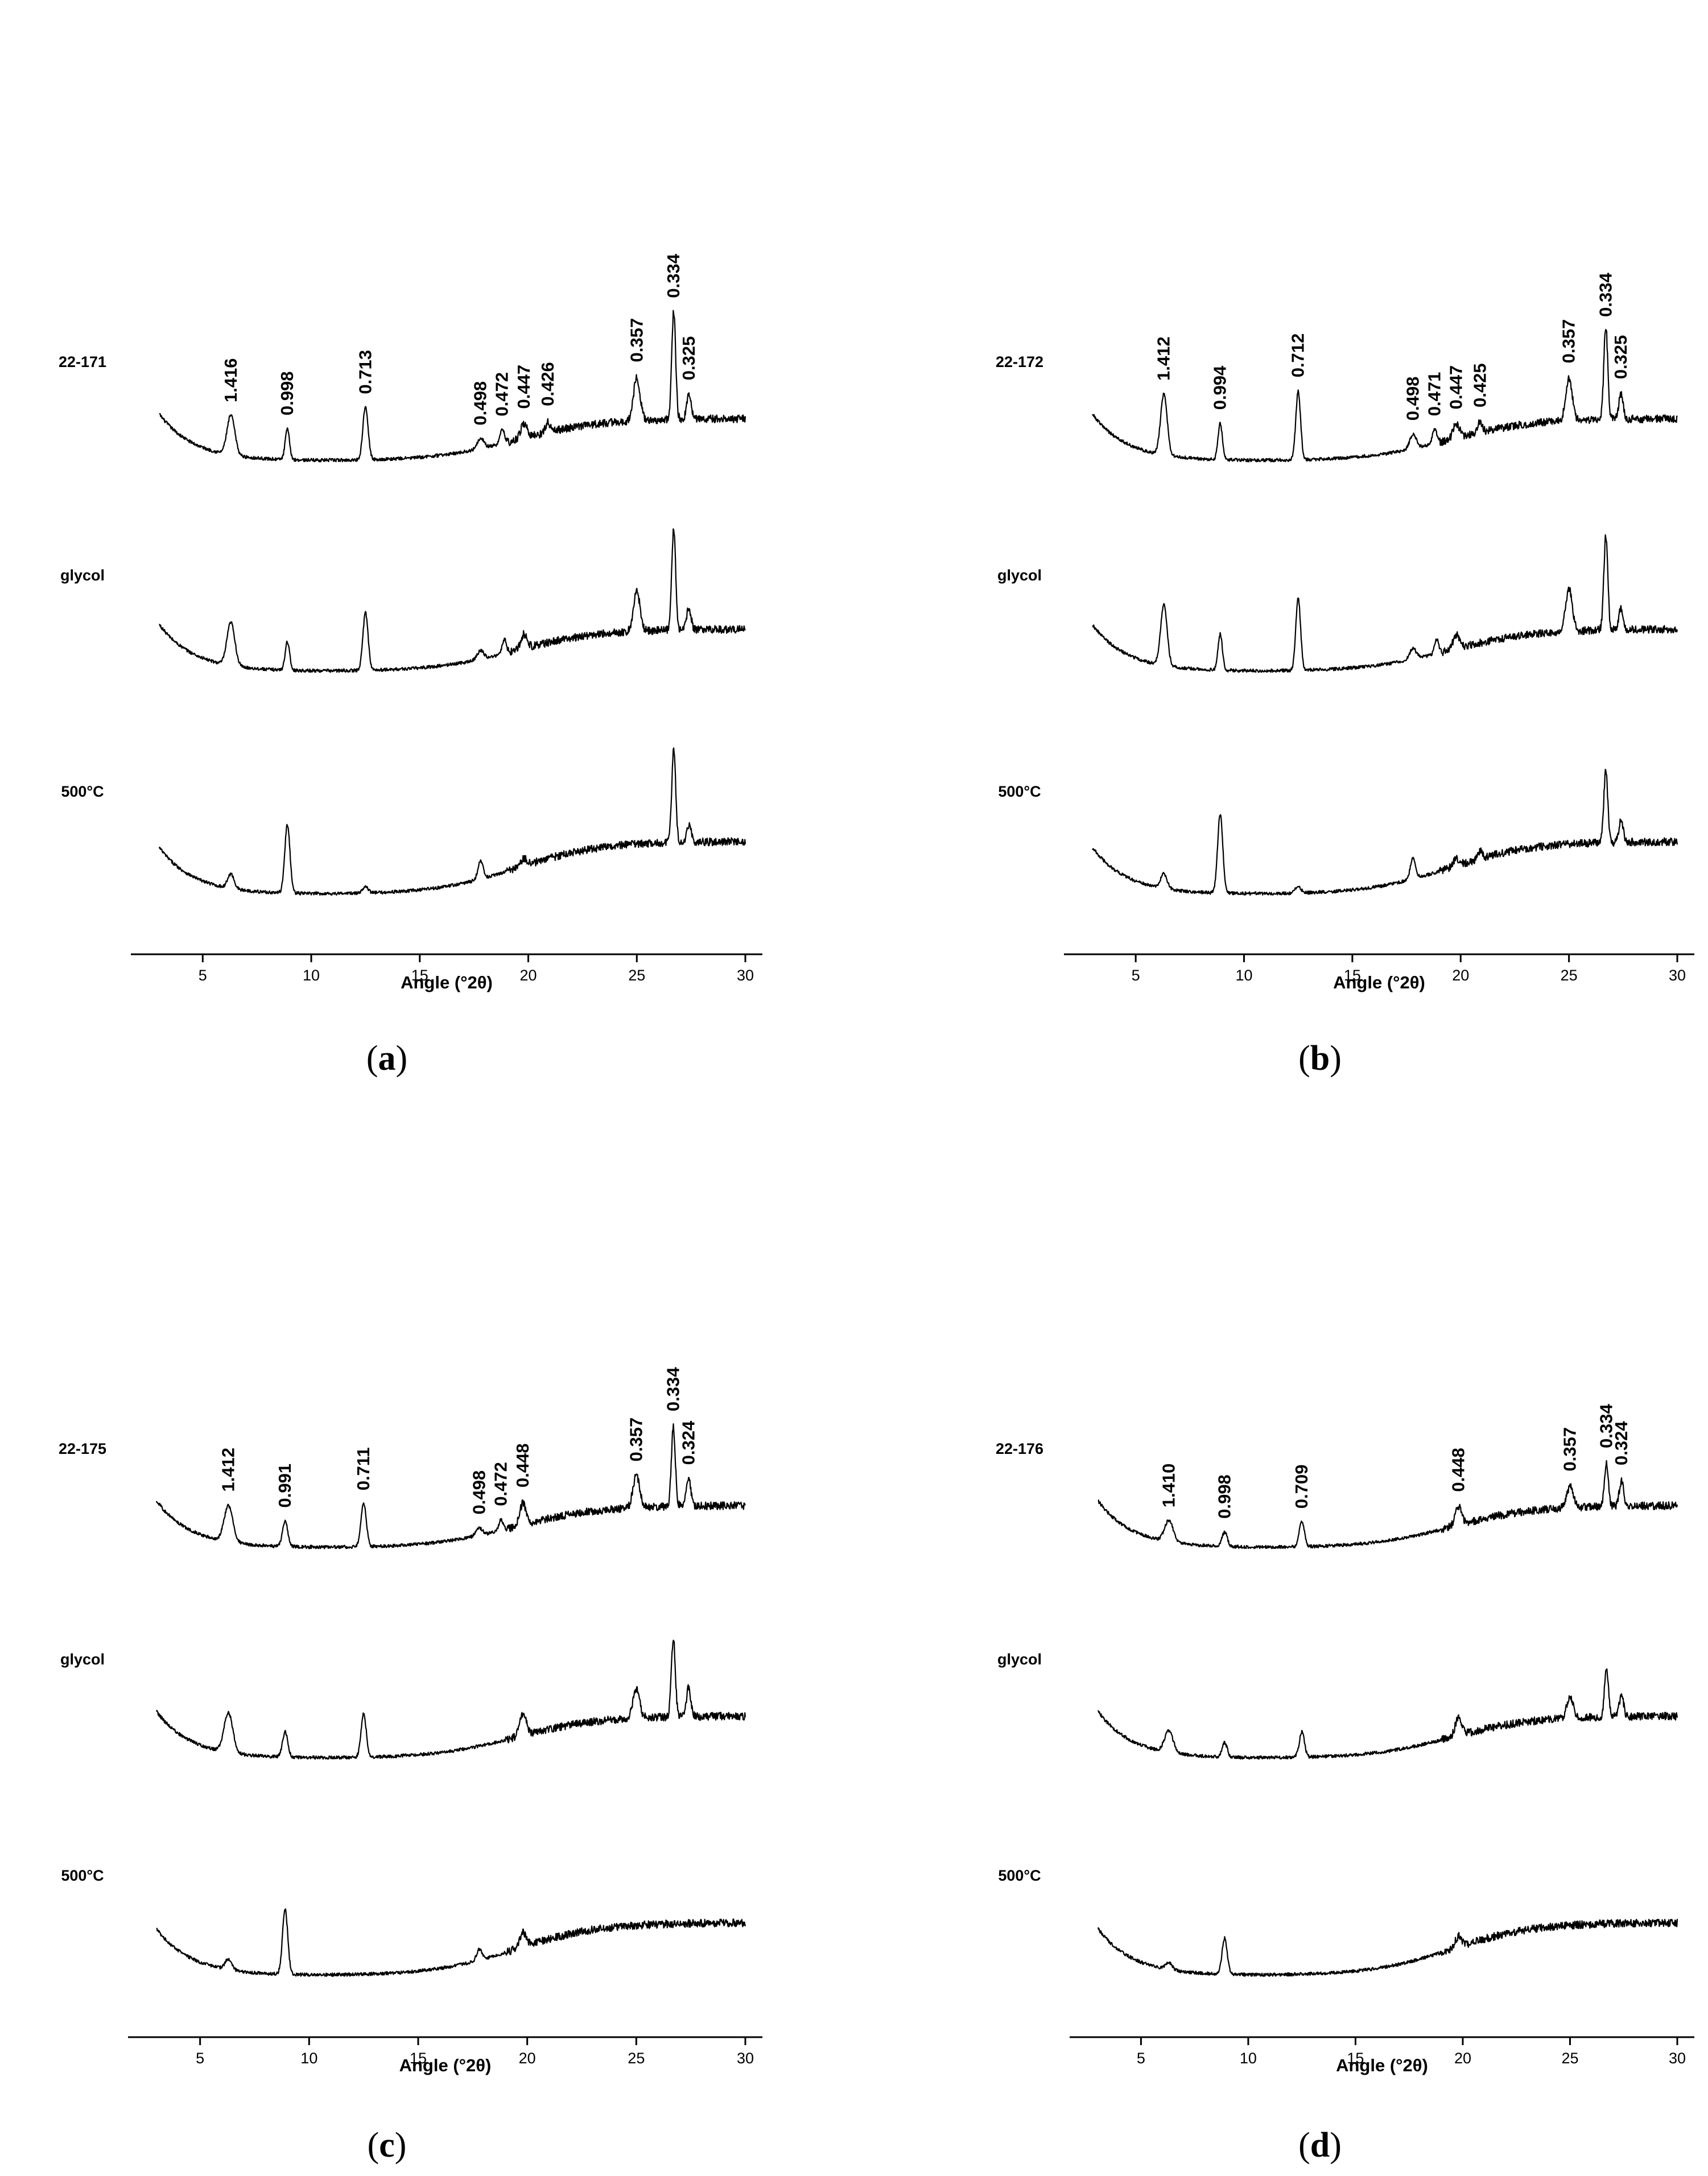 The image size is (1708, 2176). I want to click on panel-label: (b), so click(1320, 1058).